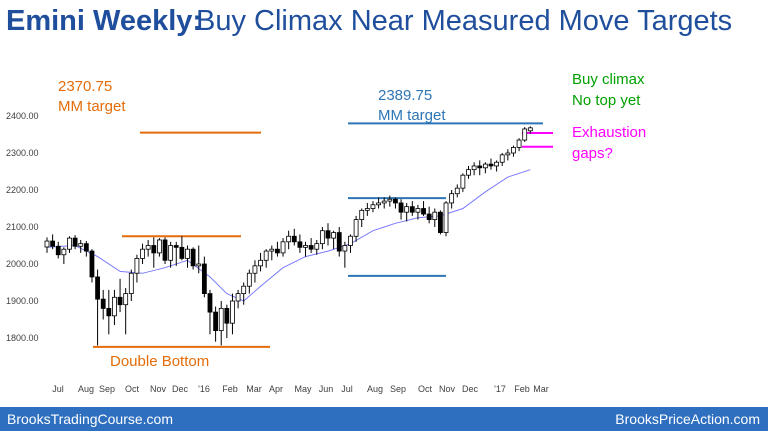  Describe the element at coordinates (22, 338) in the screenshot. I see `y-tick-label: 1800.00` at that location.